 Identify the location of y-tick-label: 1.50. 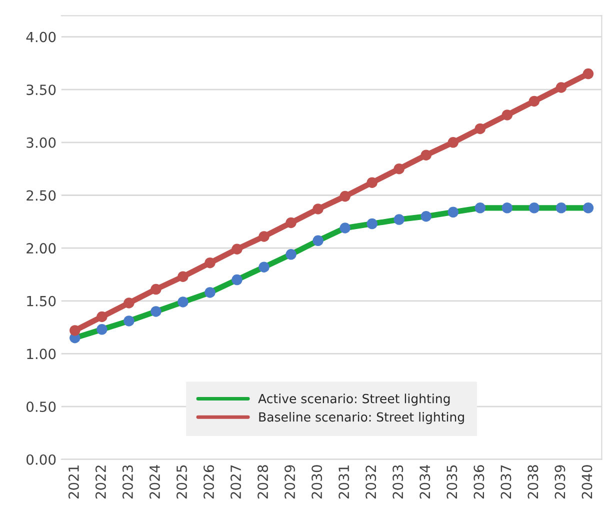
(41, 301).